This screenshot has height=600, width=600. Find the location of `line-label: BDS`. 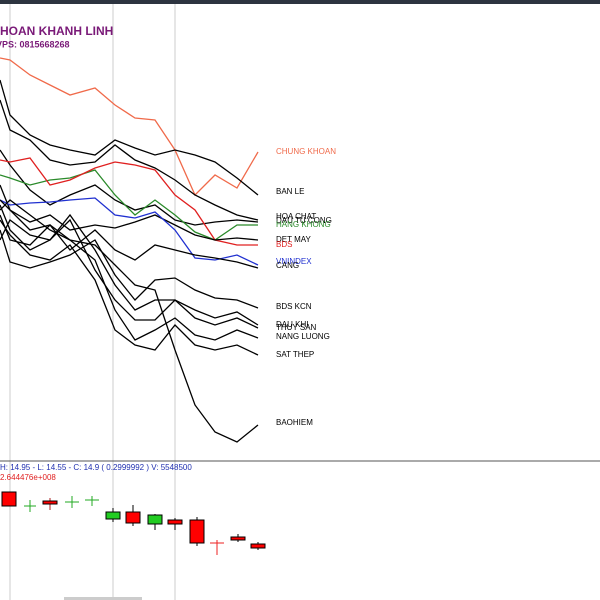

line-label: BDS is located at coordinates (284, 244).